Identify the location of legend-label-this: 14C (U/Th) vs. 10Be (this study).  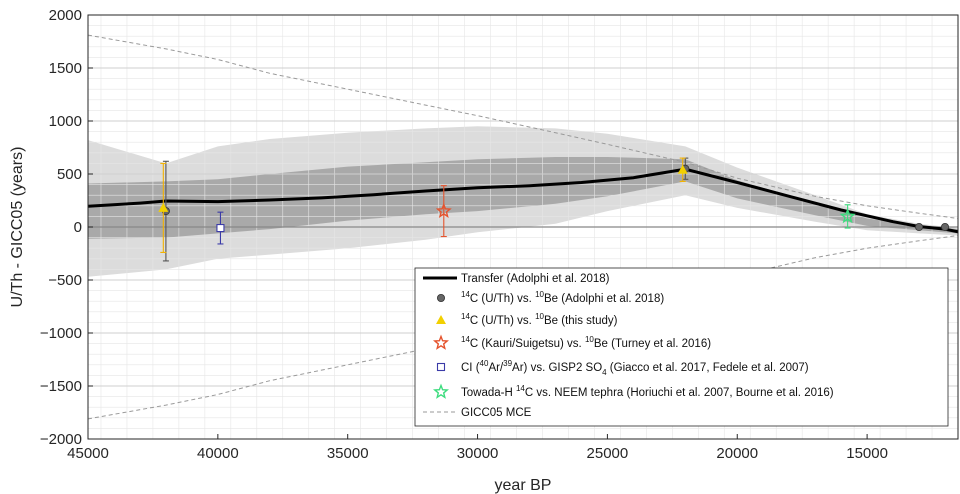
(539, 319).